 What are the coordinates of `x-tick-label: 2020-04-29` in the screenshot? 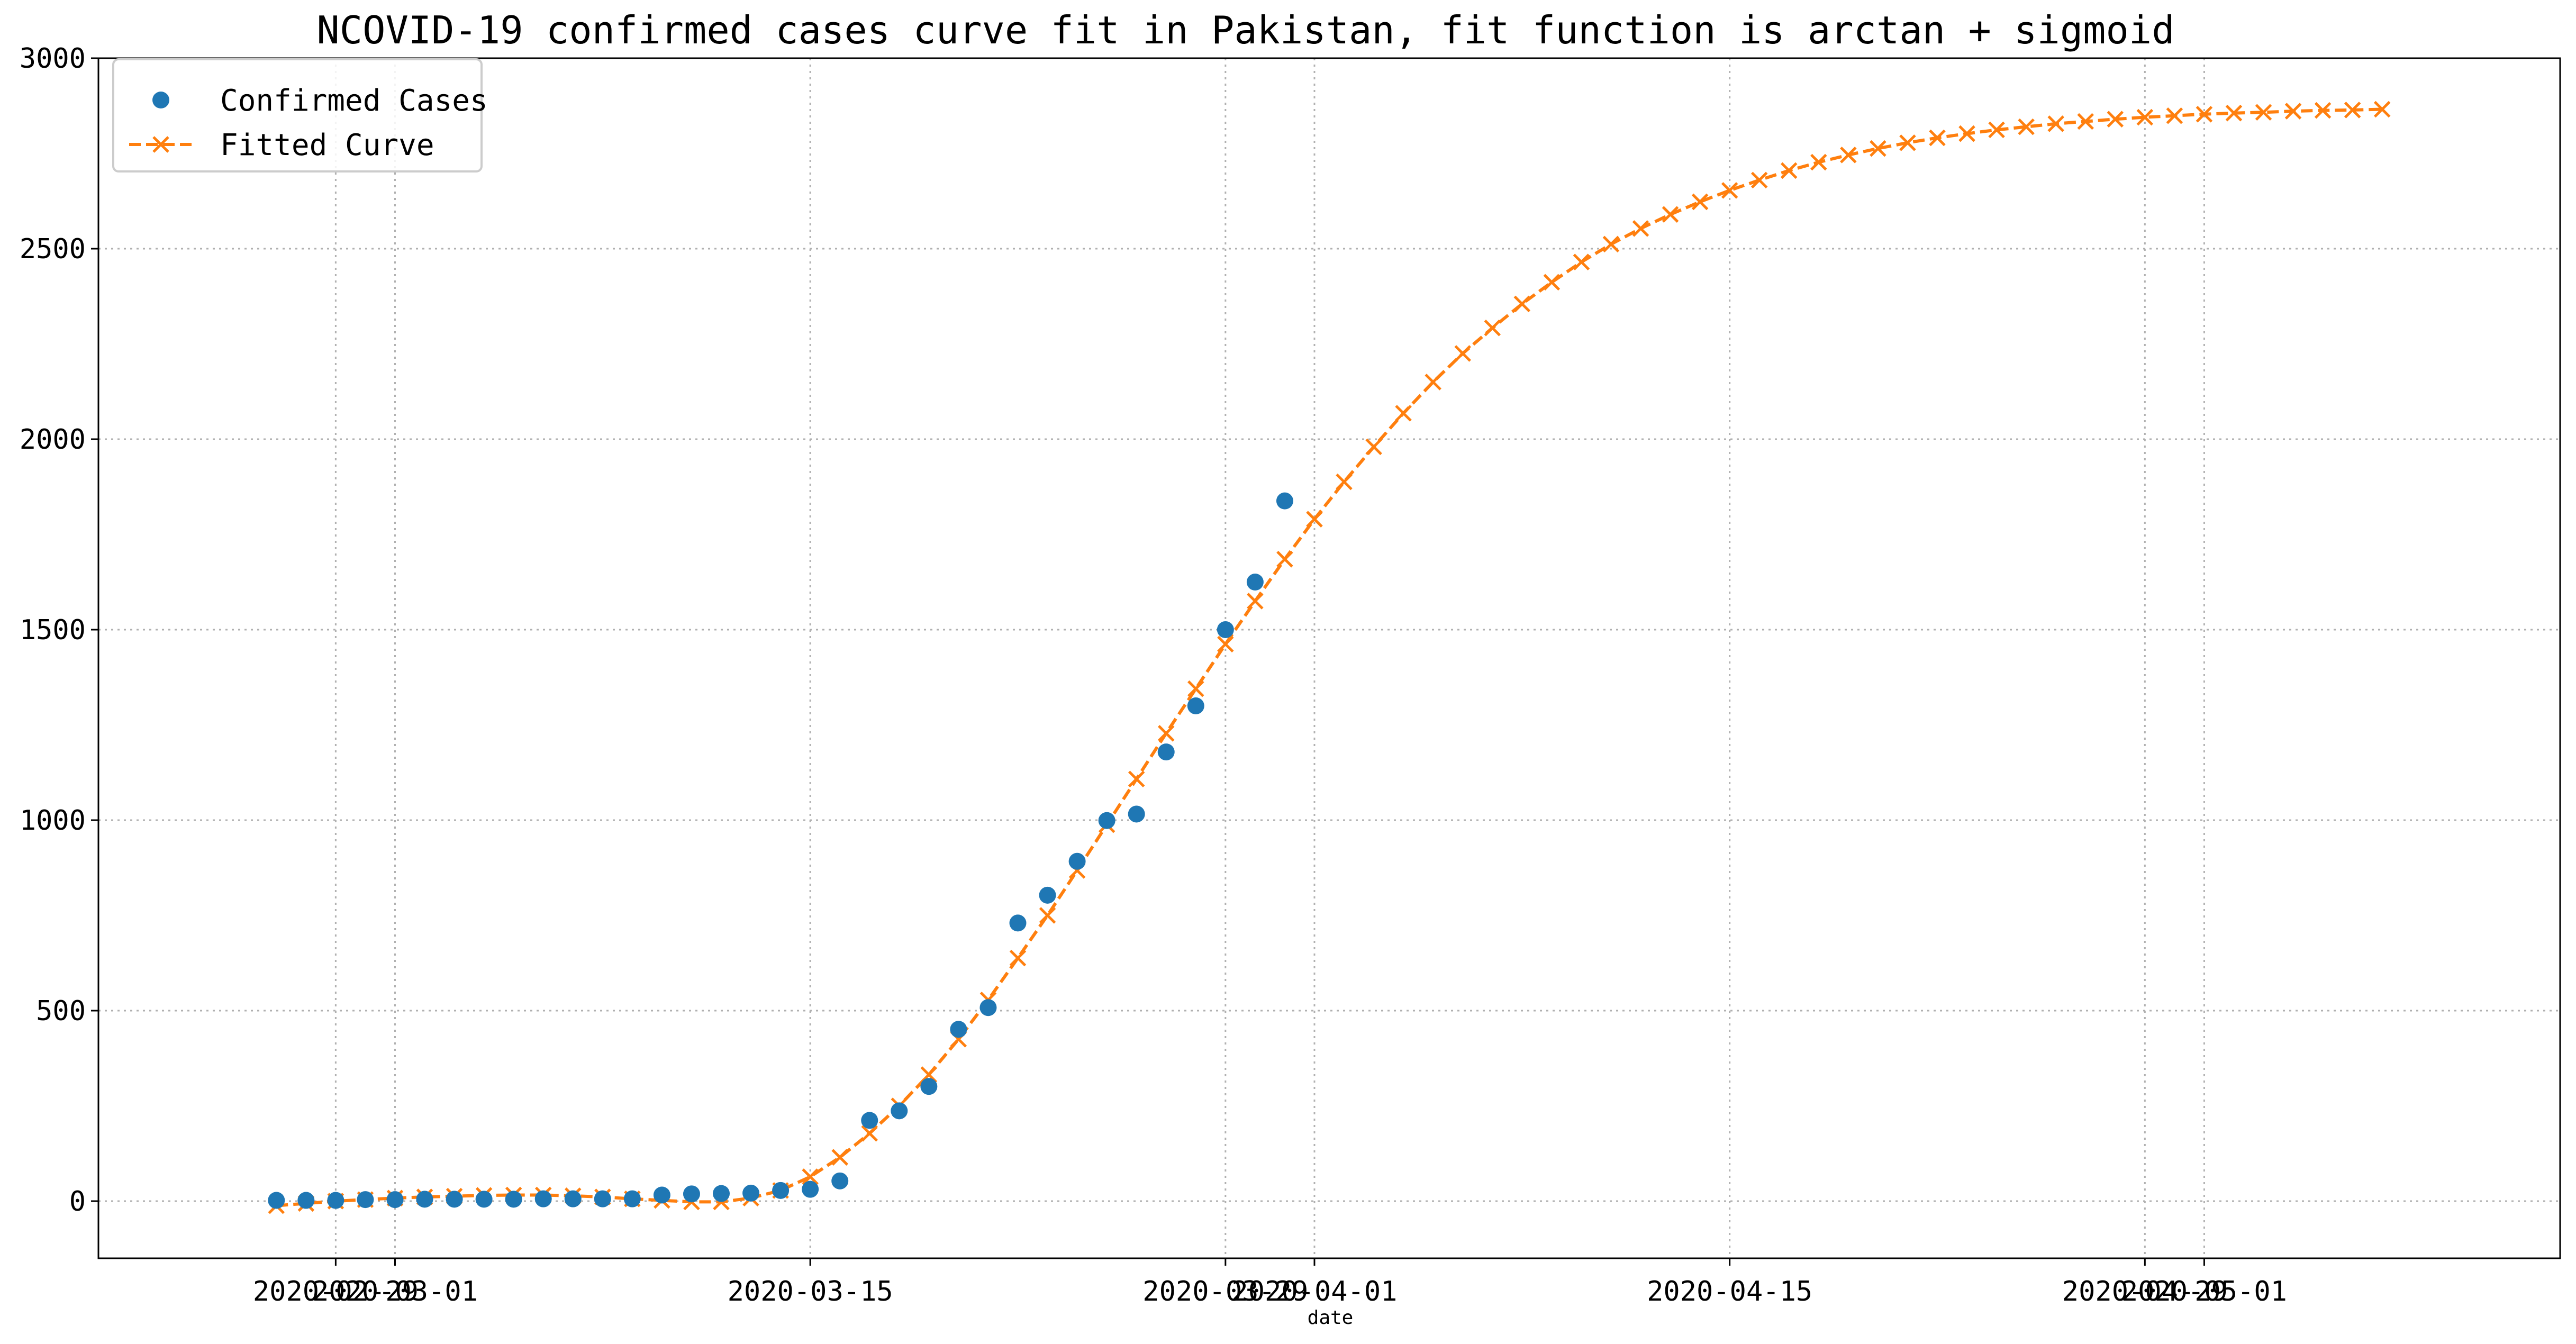 It's located at (2145, 1291).